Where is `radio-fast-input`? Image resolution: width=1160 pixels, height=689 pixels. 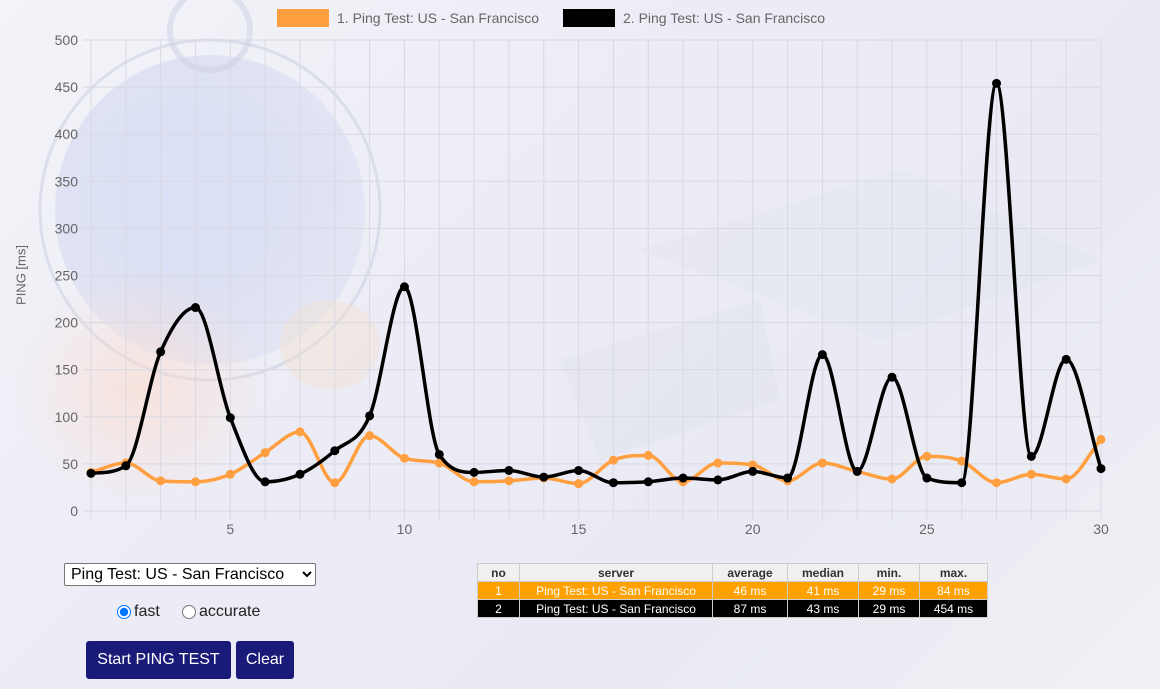 radio-fast-input is located at coordinates (124, 612).